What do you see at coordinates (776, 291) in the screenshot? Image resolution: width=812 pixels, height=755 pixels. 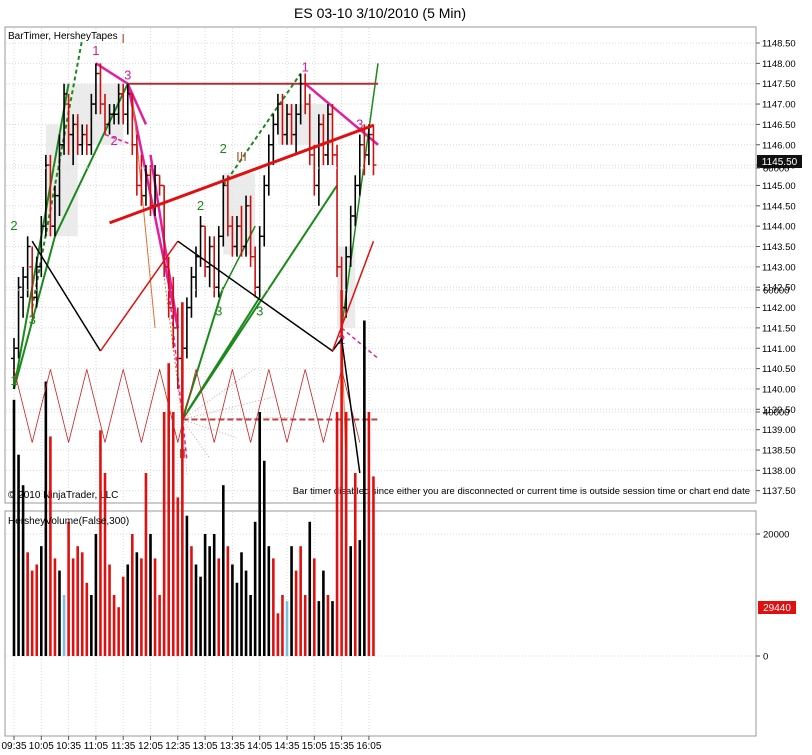 I see `volume-tick-label: 60000` at bounding box center [776, 291].